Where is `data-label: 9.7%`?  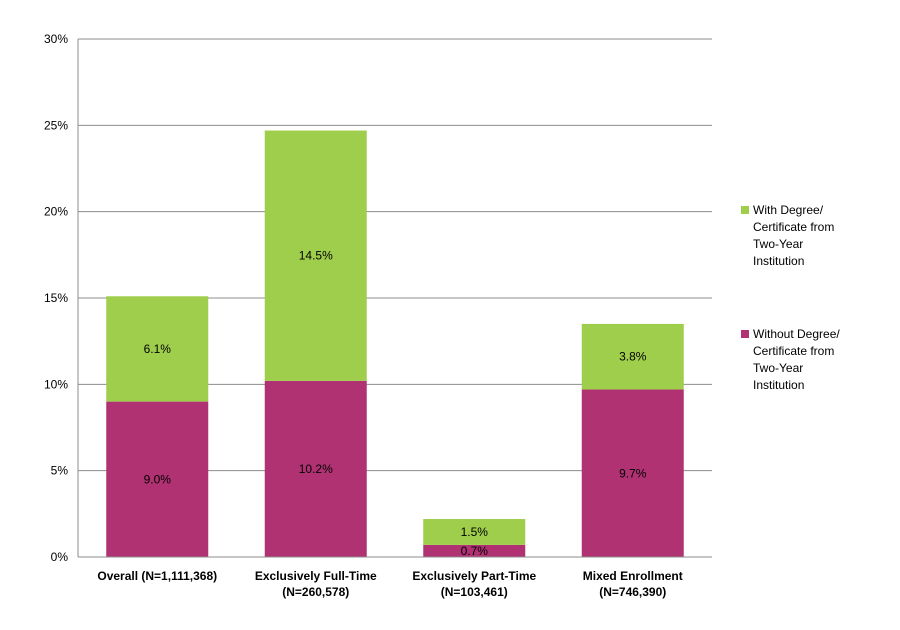 data-label: 9.7% is located at coordinates (633, 473).